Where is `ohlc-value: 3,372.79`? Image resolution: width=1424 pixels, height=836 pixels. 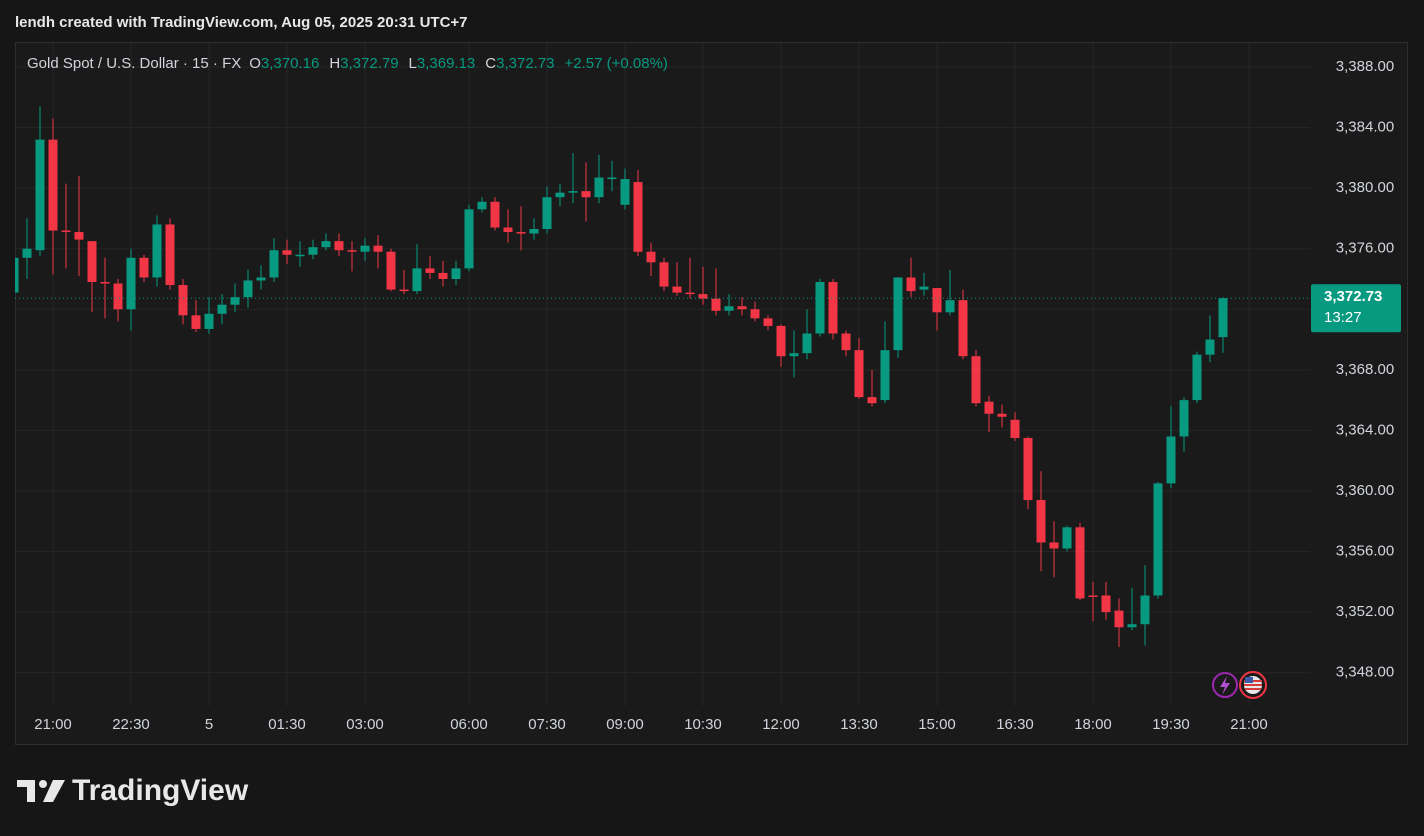
ohlc-value: 3,372.79 is located at coordinates (369, 63).